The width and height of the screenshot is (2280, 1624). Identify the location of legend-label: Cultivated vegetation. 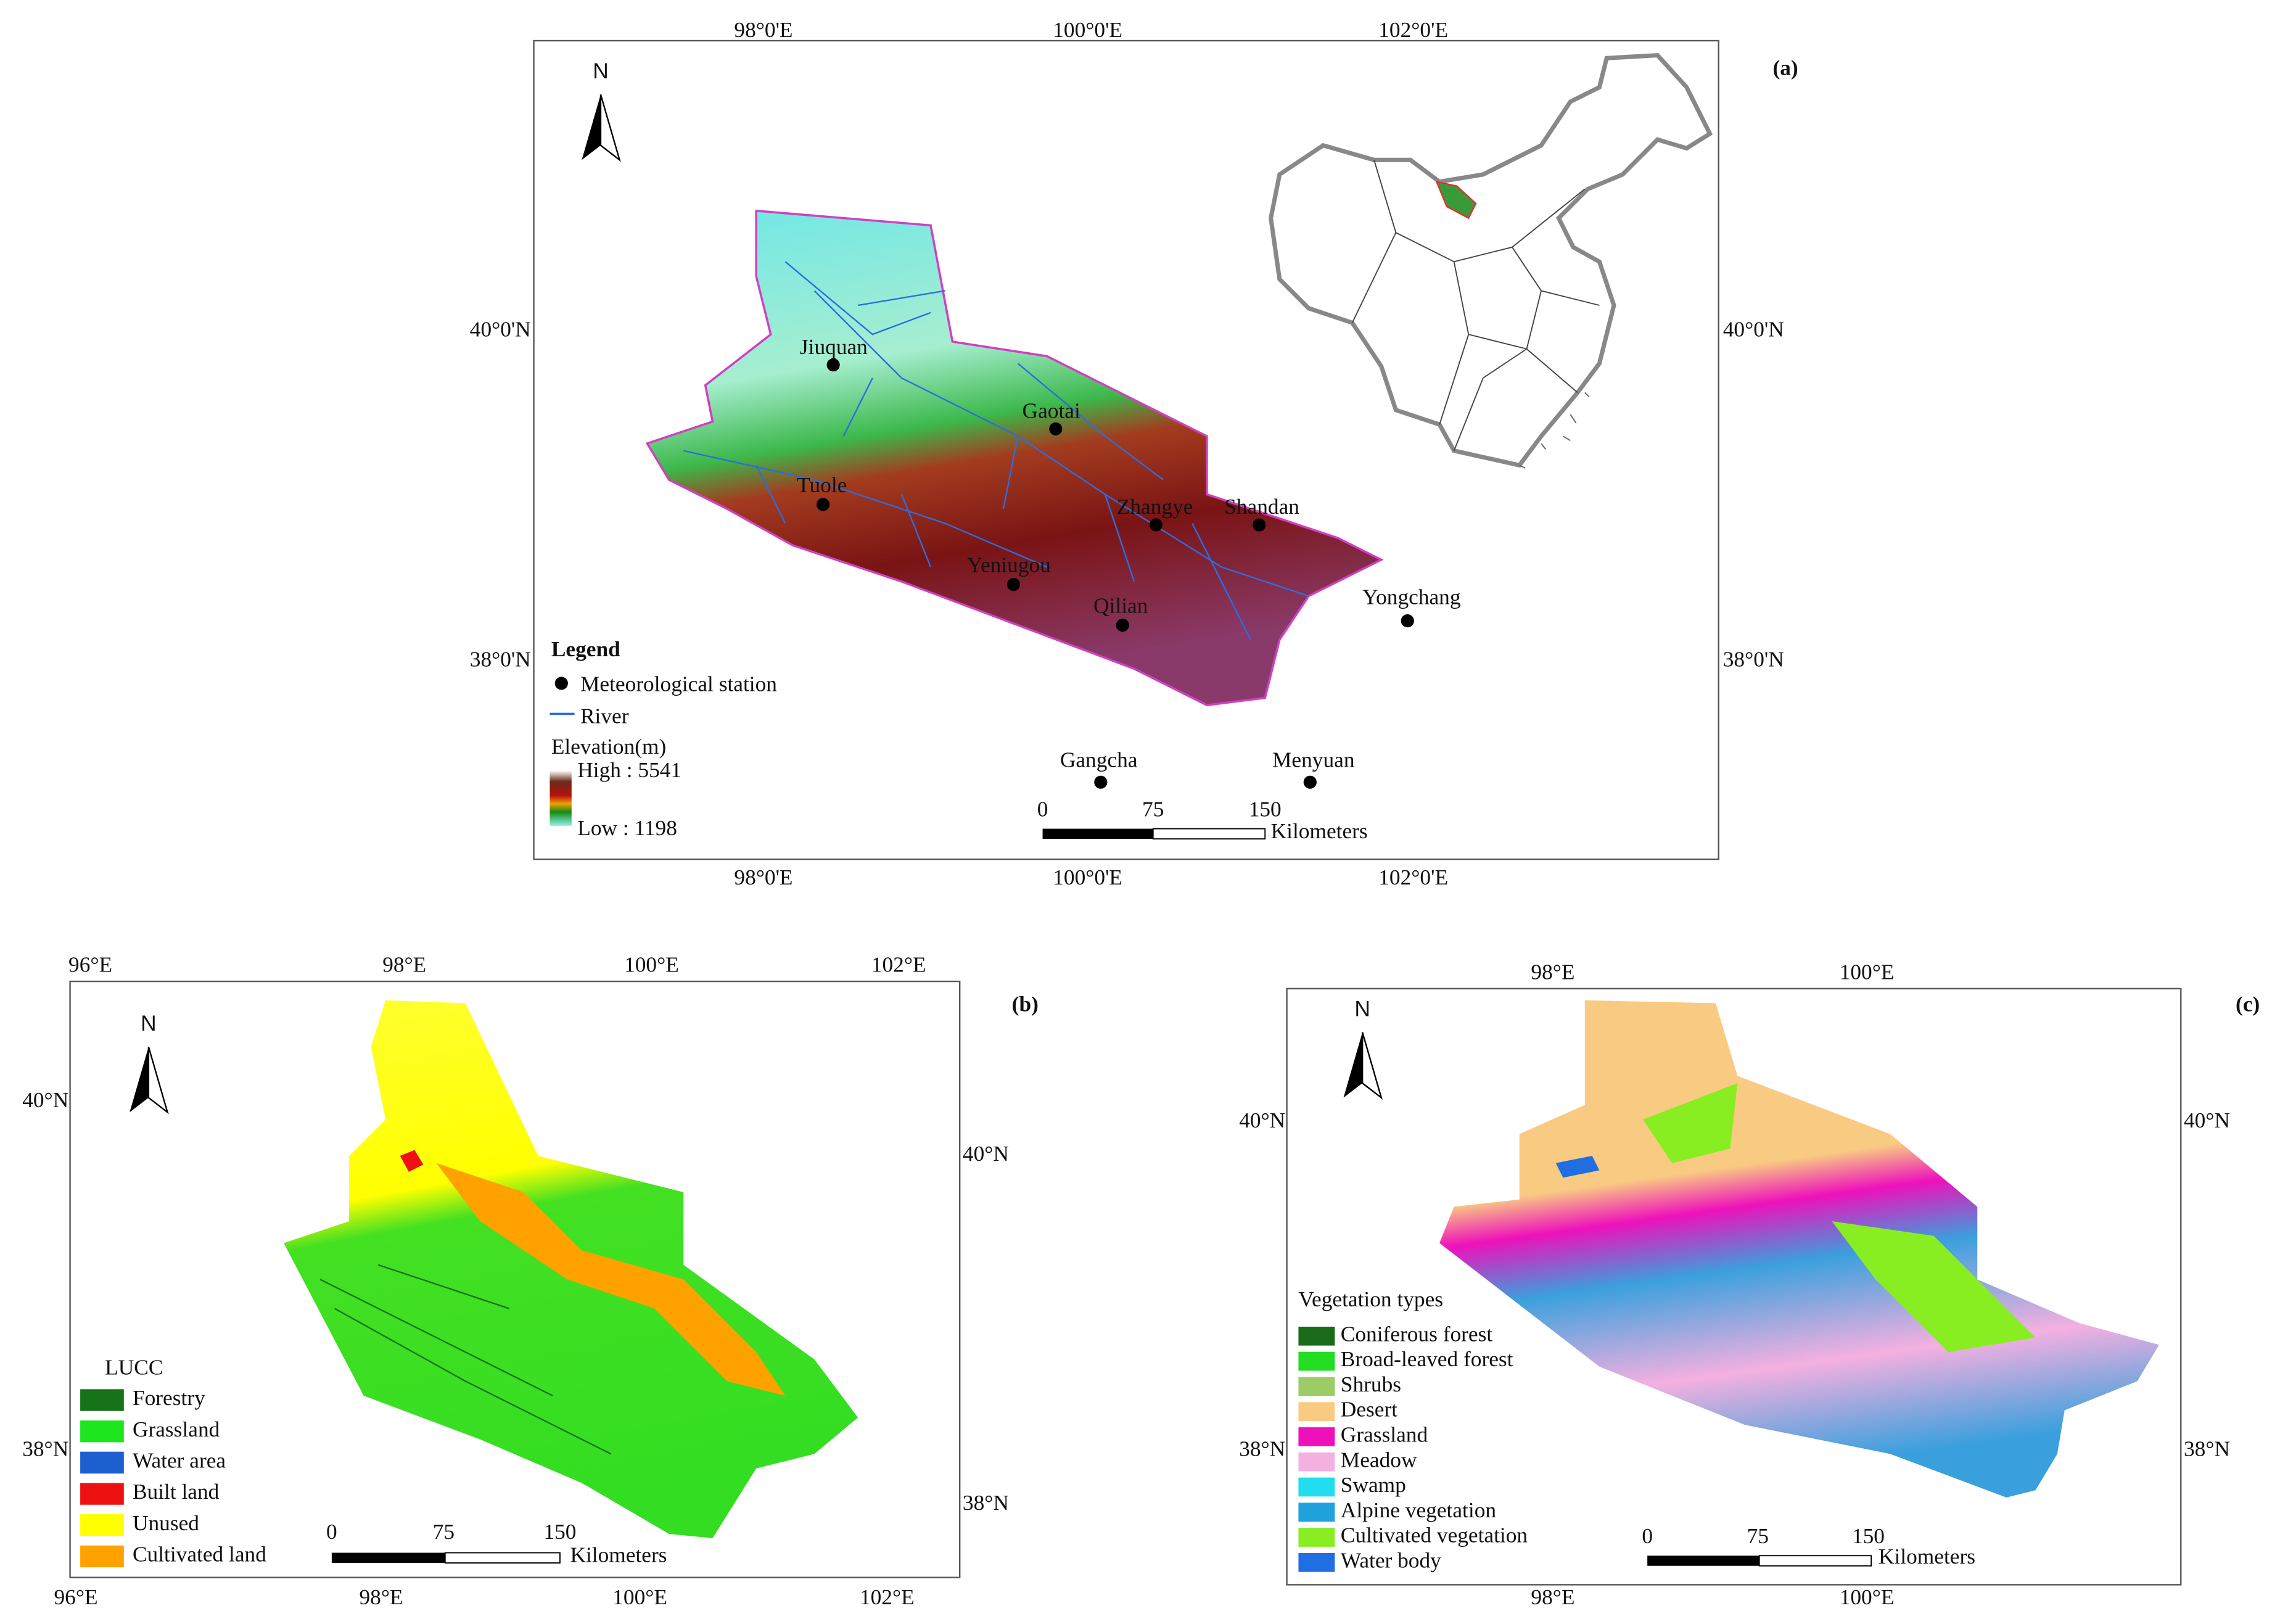
(1434, 1535).